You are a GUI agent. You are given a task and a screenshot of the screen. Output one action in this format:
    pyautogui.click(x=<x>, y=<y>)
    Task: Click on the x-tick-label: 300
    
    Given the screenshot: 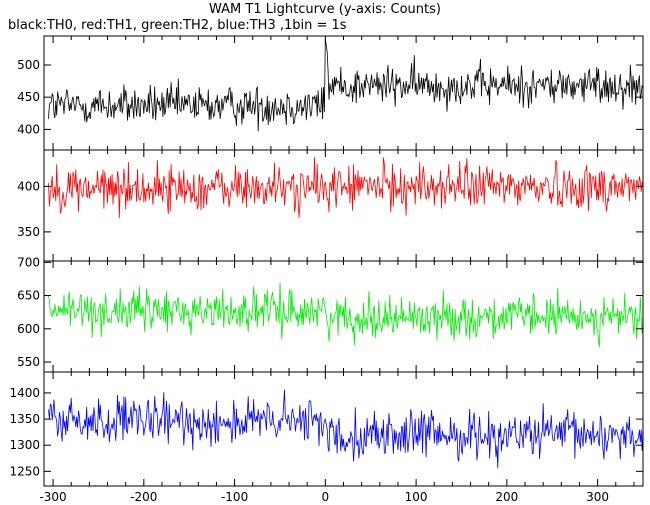 What is the action you would take?
    pyautogui.click(x=597, y=497)
    